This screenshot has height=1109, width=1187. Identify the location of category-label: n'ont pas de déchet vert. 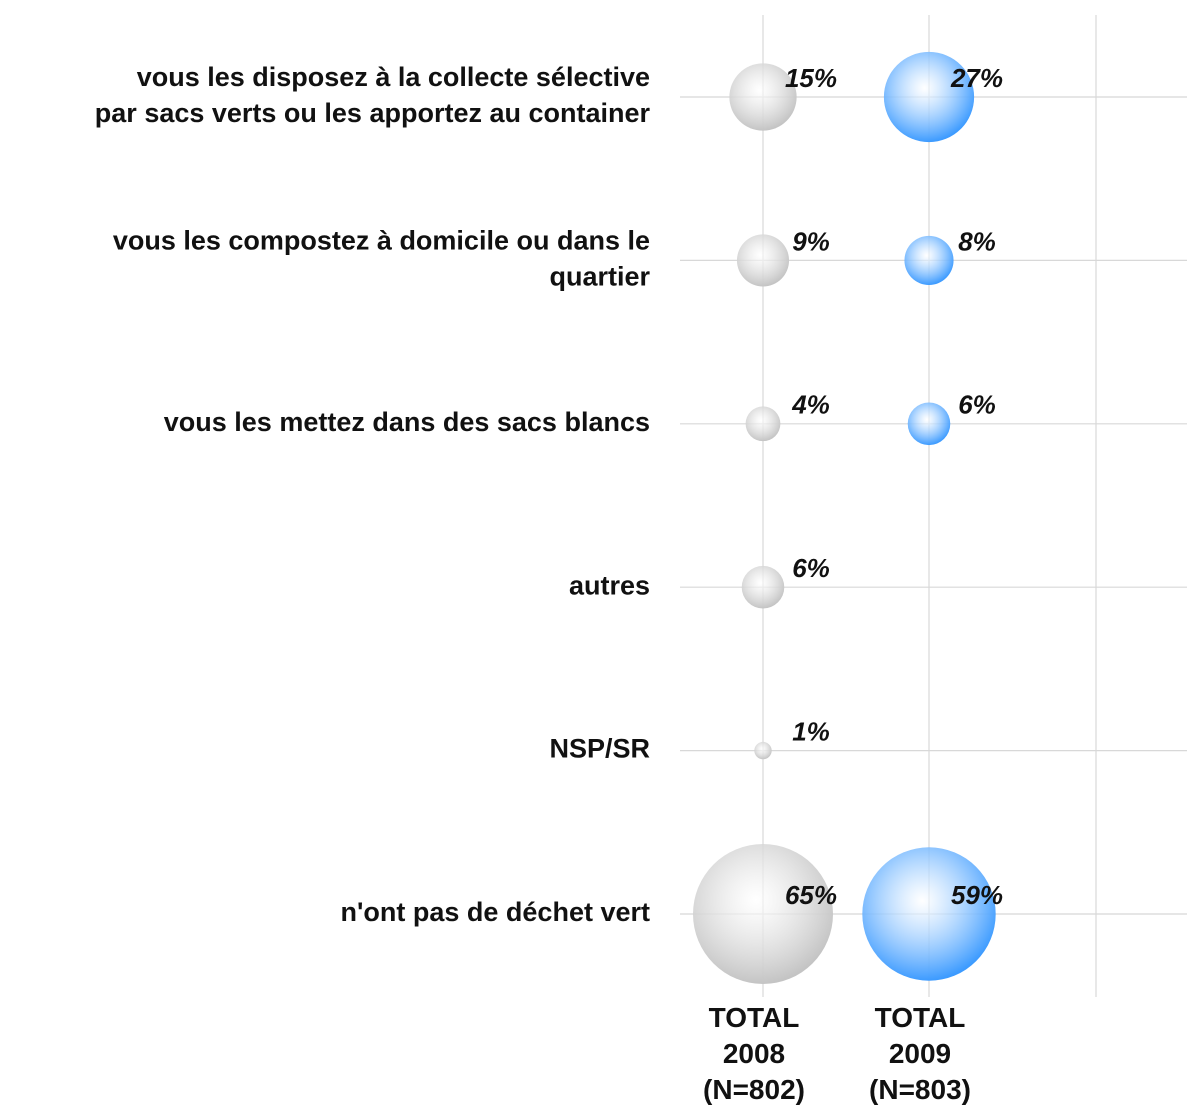
(496, 912).